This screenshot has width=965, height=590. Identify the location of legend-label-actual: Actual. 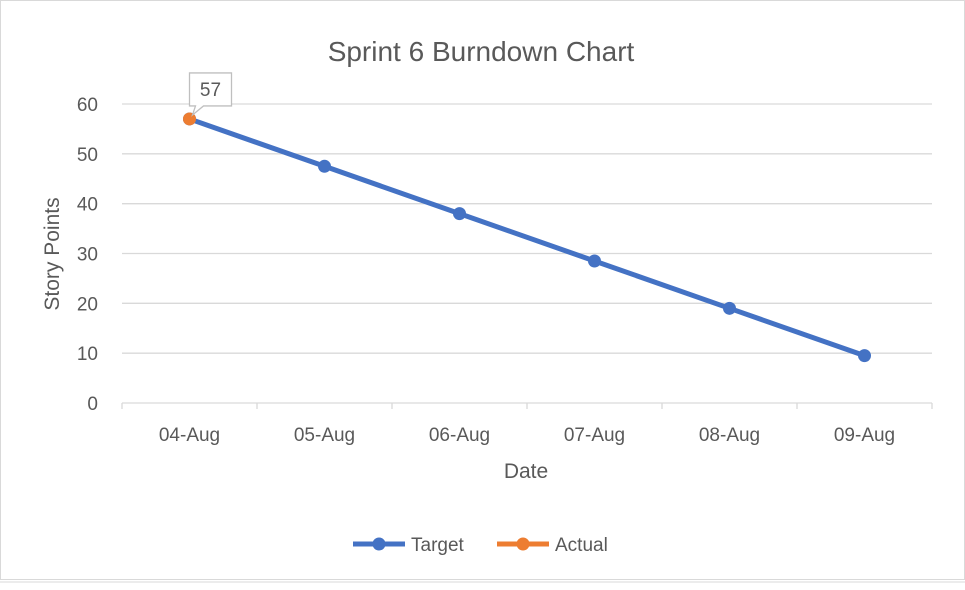
(581, 545).